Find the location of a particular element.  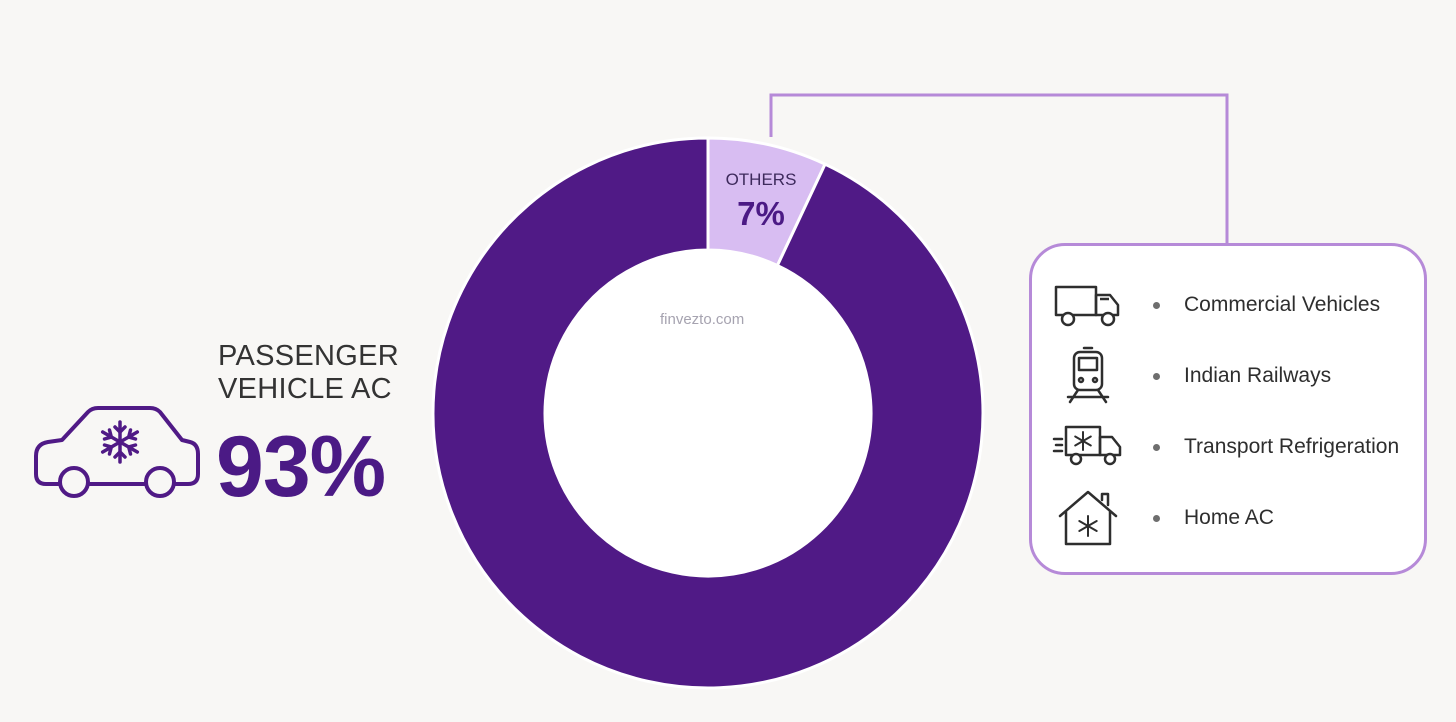

breakdown-item-indian-railways: Indian Railways is located at coordinates (1237, 376).